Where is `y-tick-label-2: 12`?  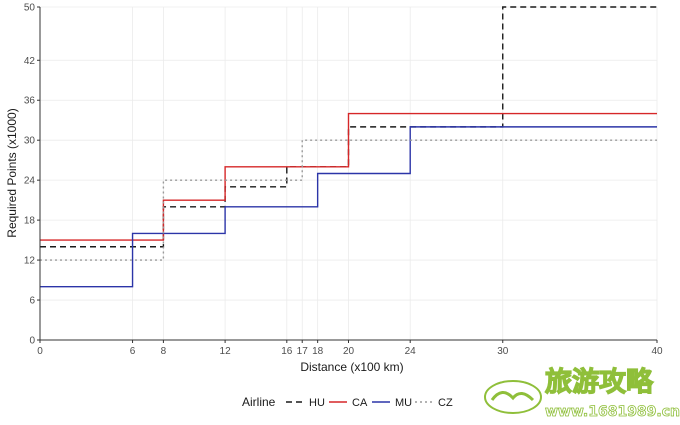
y-tick-label-2: 12 is located at coordinates (30, 261).